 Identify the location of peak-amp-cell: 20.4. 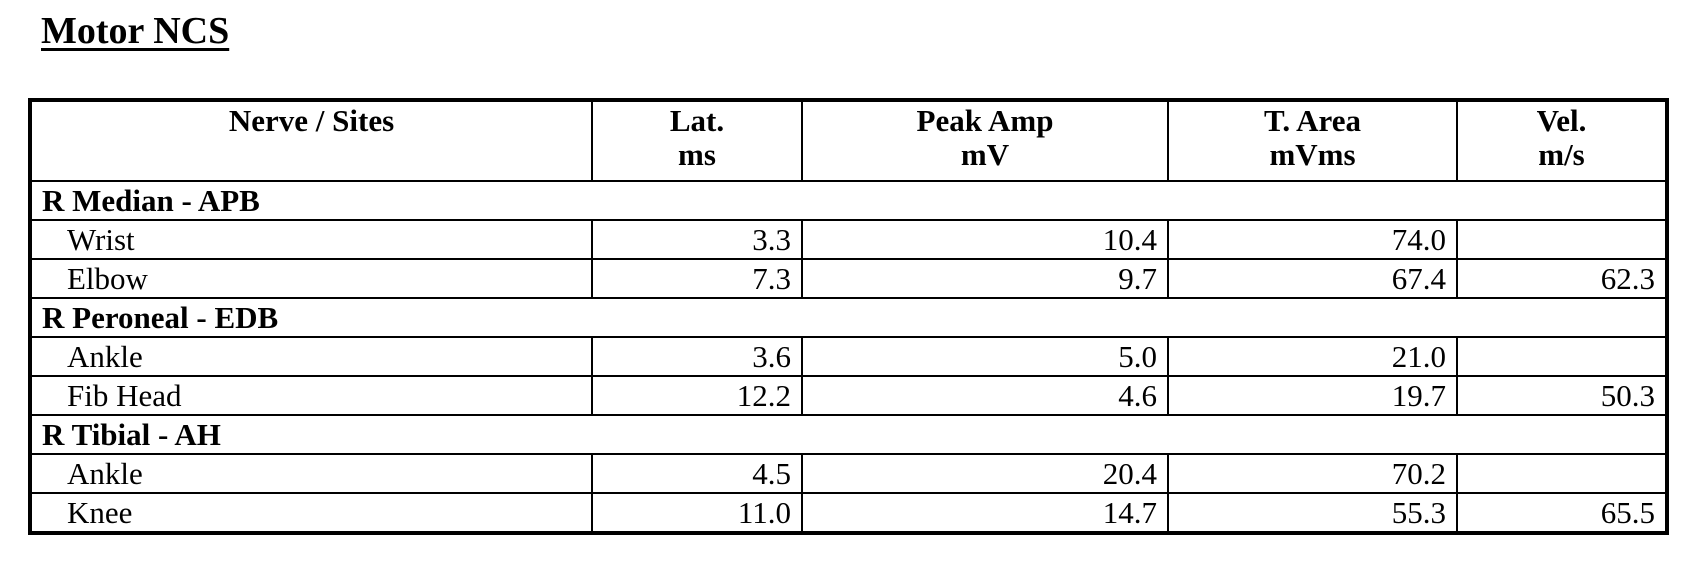
(985, 473).